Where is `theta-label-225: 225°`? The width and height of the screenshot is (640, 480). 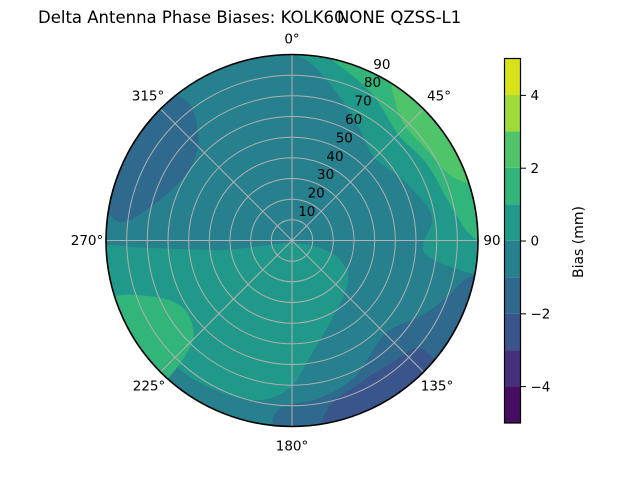
theta-label-225: 225° is located at coordinates (149, 387).